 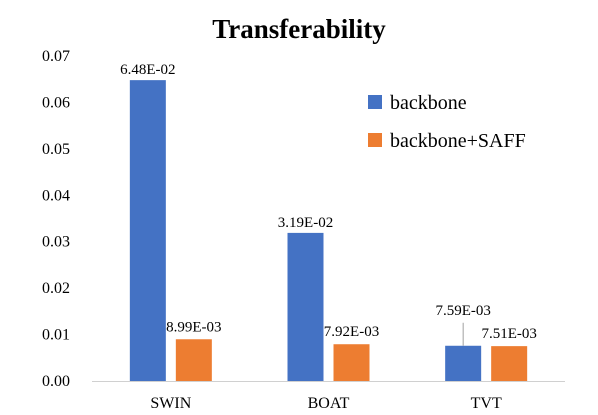 What do you see at coordinates (147, 231) in the screenshot?
I see `bar-backbone-swin` at bounding box center [147, 231].